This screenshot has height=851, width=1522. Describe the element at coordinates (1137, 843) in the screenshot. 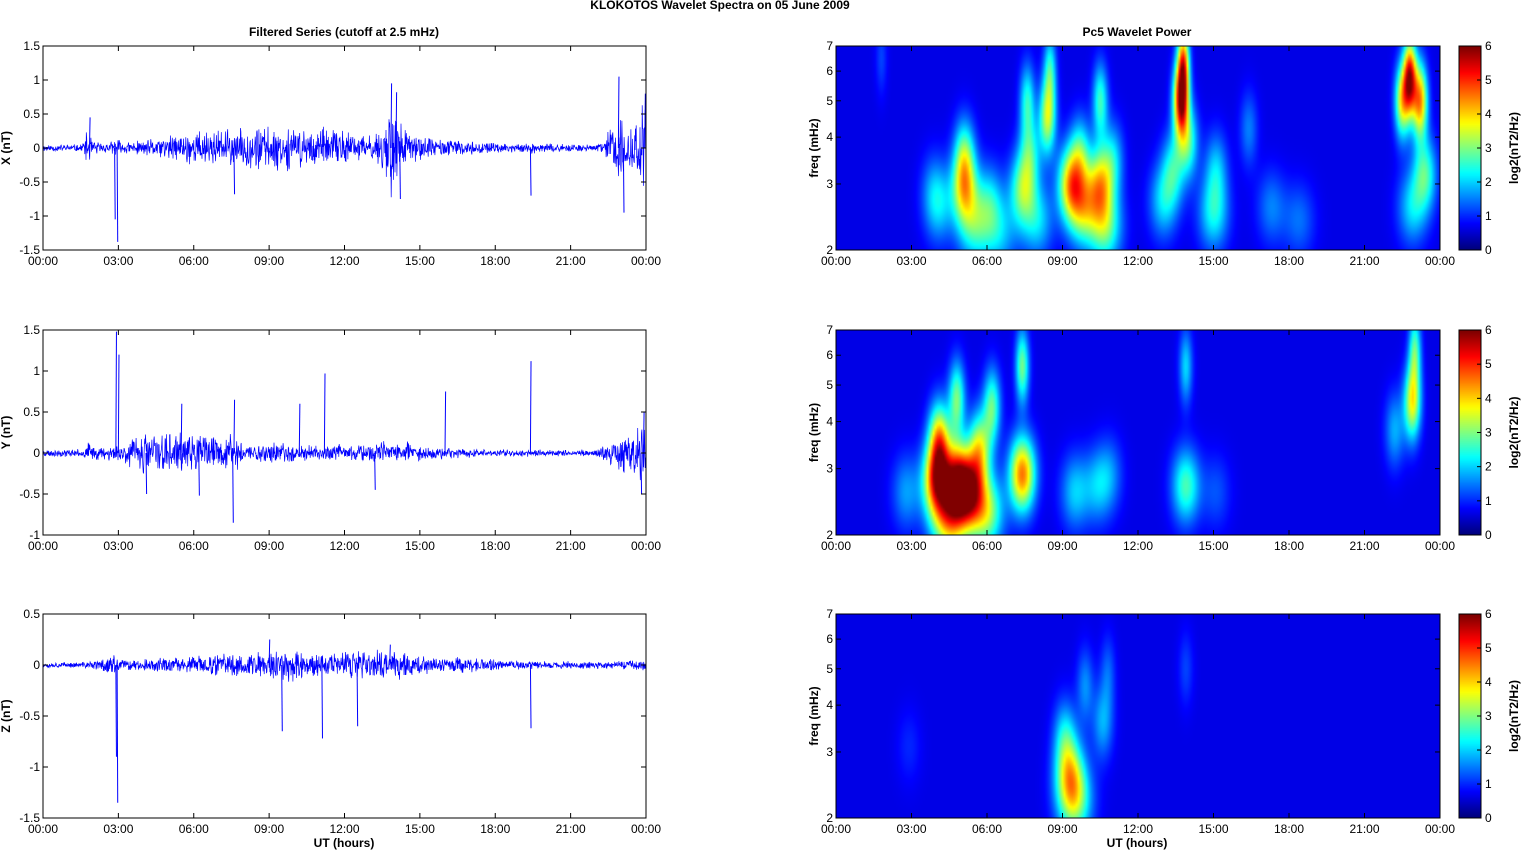

I see `right-xlabel: UT (hours)` at that location.